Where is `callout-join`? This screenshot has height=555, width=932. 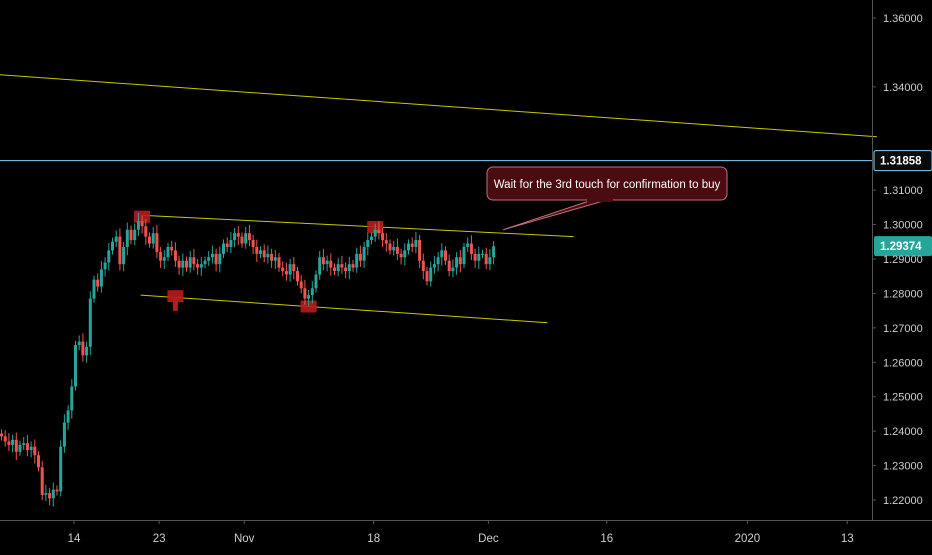
callout-join is located at coordinates (600, 200).